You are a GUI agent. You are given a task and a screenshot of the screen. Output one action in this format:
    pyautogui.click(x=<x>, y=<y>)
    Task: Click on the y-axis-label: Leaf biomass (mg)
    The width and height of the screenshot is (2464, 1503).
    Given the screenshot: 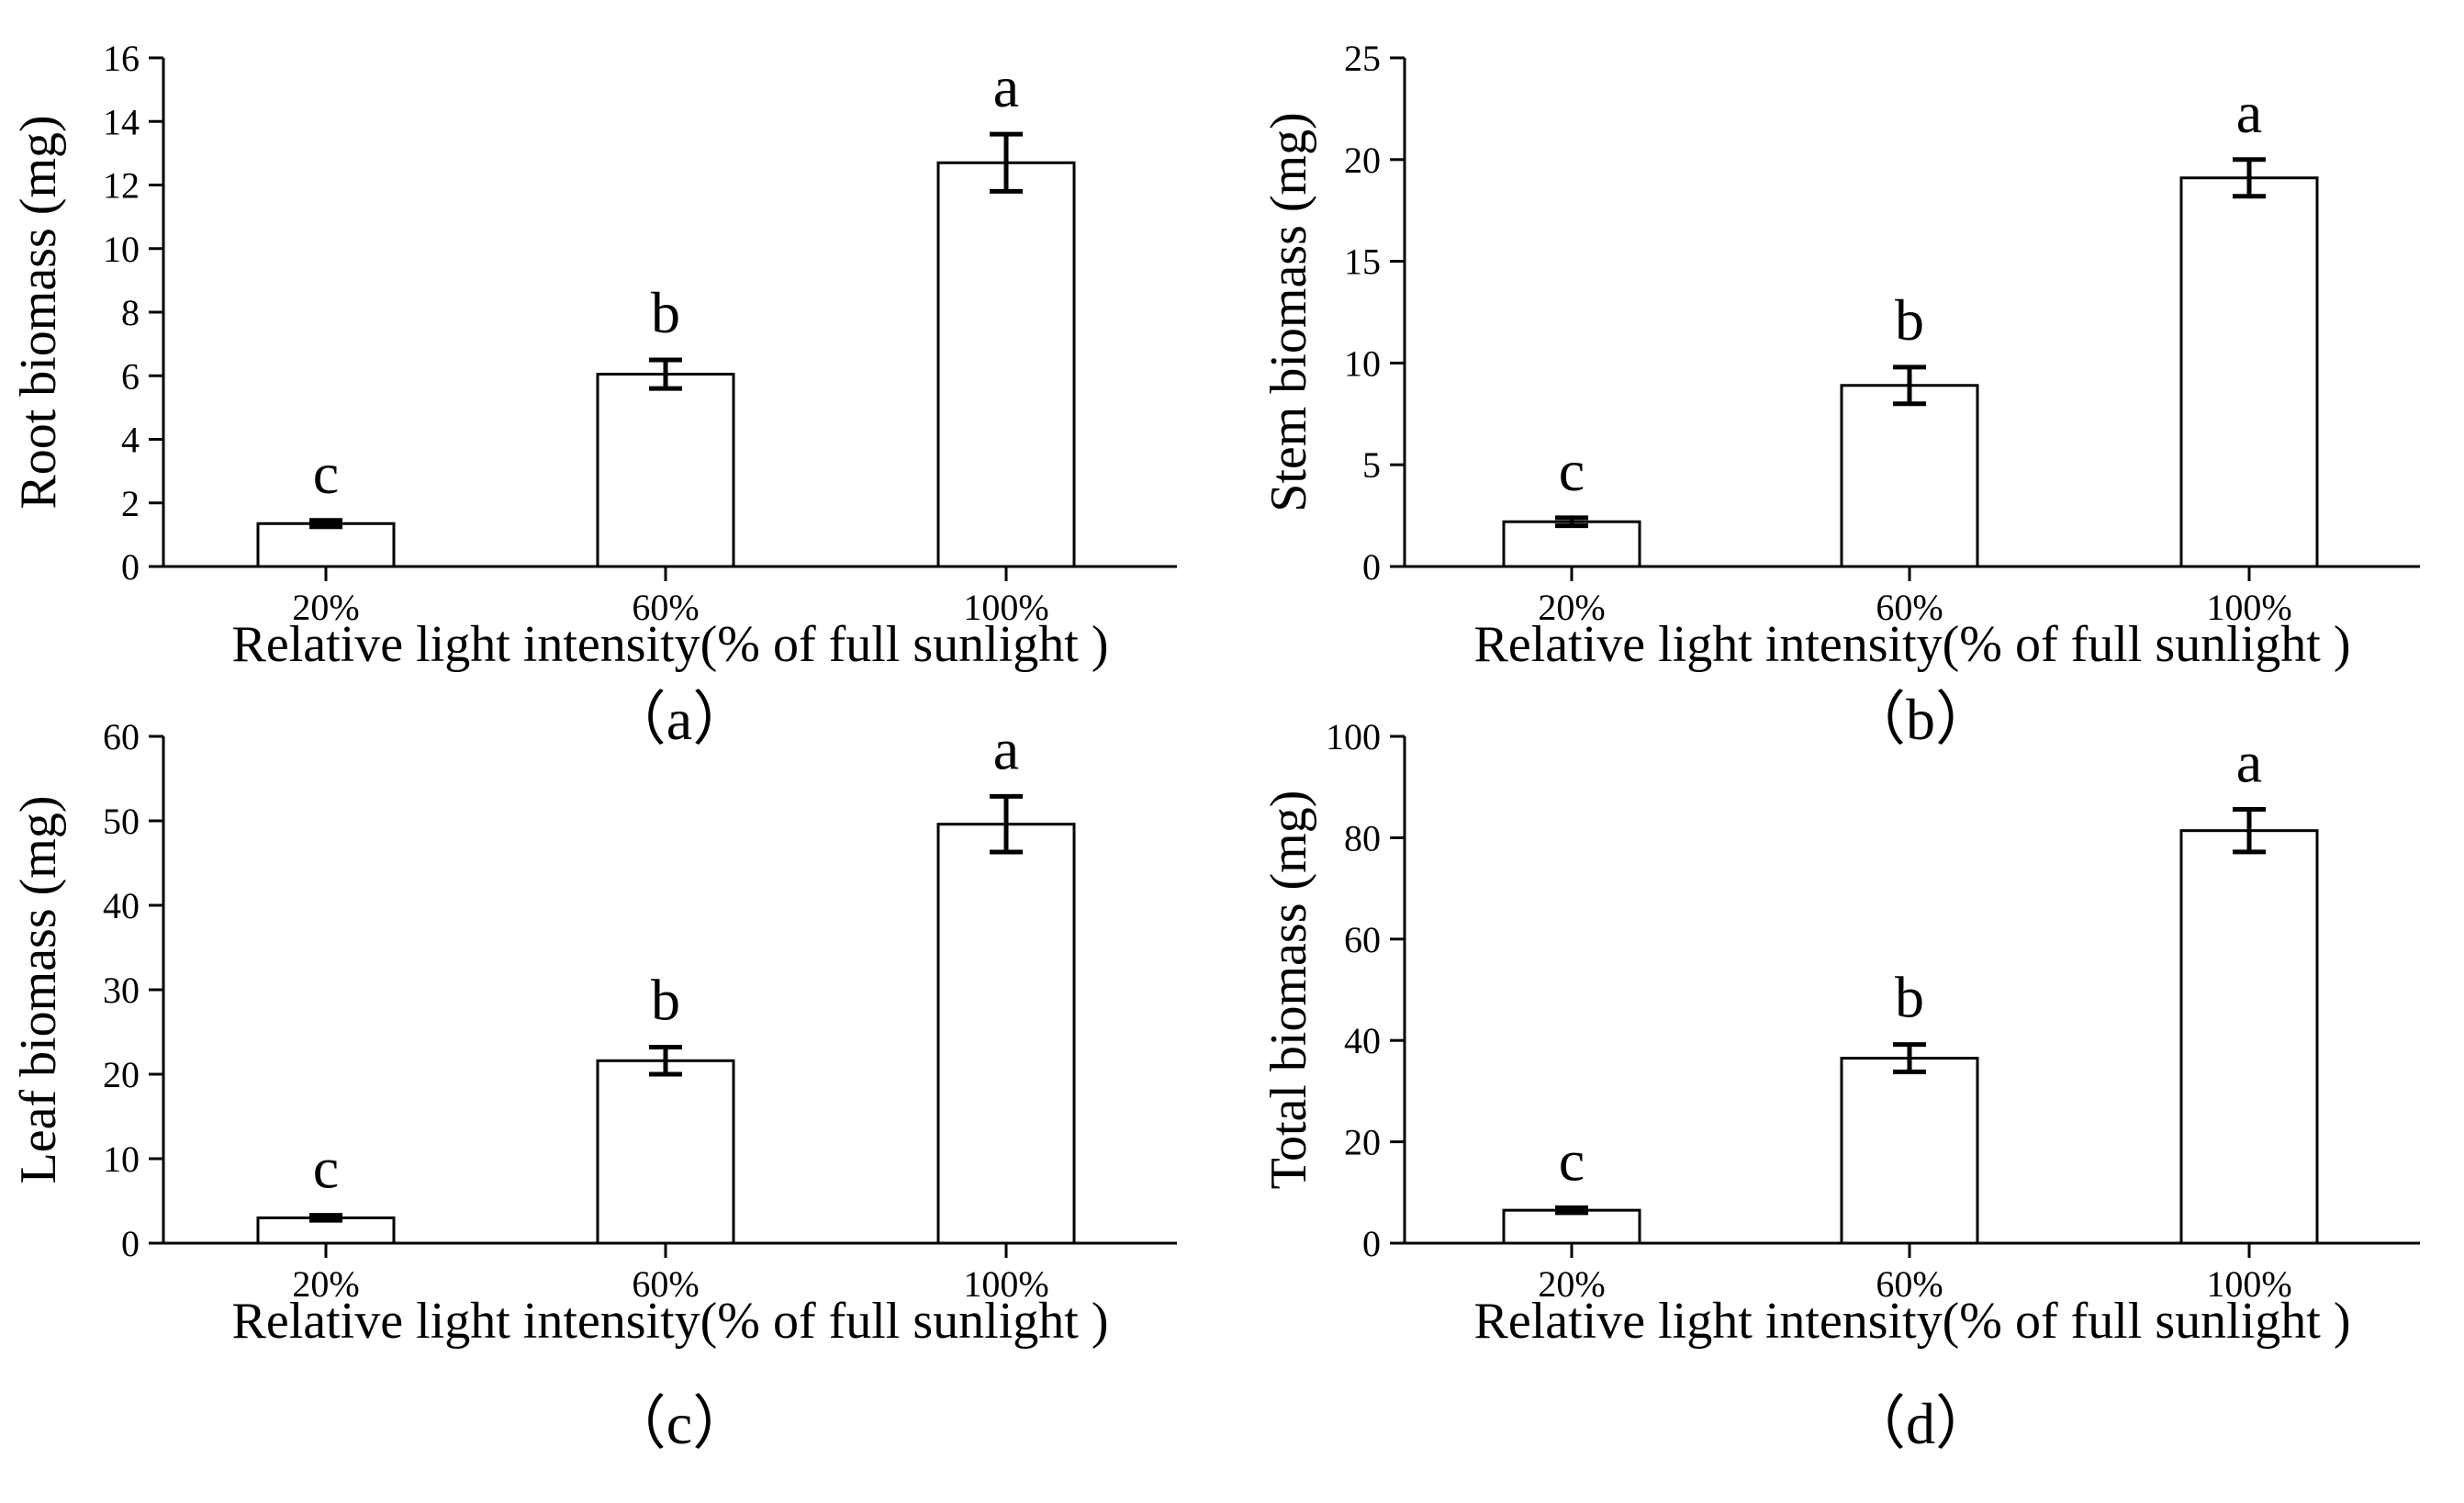 What is the action you would take?
    pyautogui.click(x=38, y=990)
    